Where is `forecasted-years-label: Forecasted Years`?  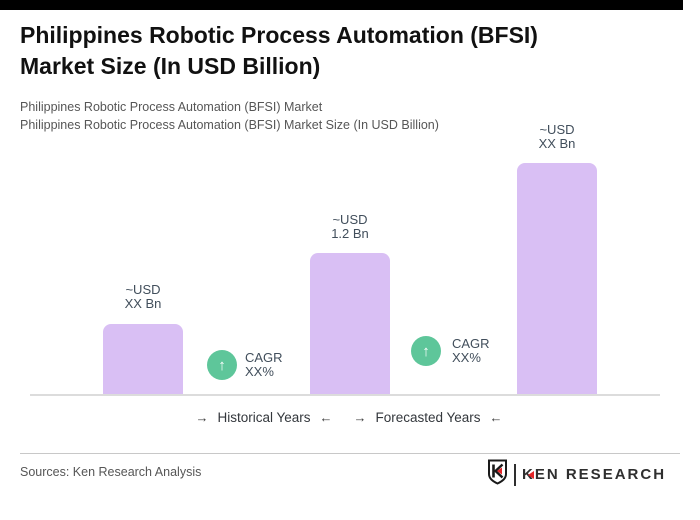
forecasted-years-label: Forecasted Years is located at coordinates (428, 417).